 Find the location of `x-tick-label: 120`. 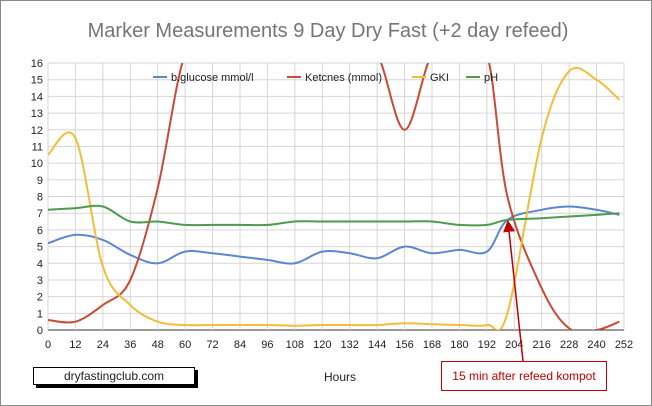

x-tick-label: 120 is located at coordinates (322, 345).